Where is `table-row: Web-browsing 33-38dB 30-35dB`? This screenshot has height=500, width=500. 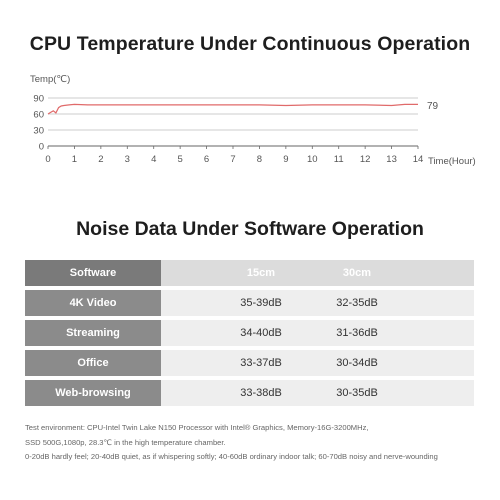 table-row: Web-browsing 33-38dB 30-35dB is located at coordinates (249, 393).